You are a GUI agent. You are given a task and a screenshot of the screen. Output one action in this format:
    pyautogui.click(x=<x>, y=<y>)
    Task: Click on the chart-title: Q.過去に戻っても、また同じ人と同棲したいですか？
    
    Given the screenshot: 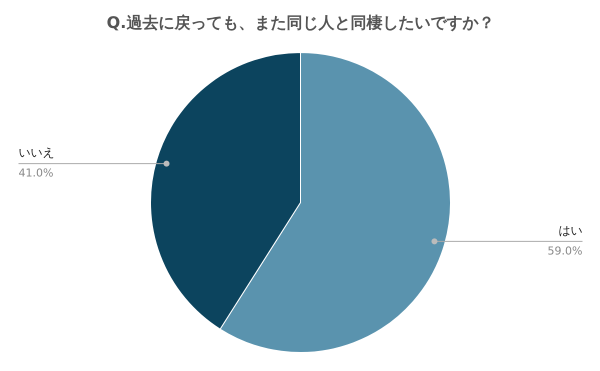 What is the action you would take?
    pyautogui.click(x=300, y=22)
    